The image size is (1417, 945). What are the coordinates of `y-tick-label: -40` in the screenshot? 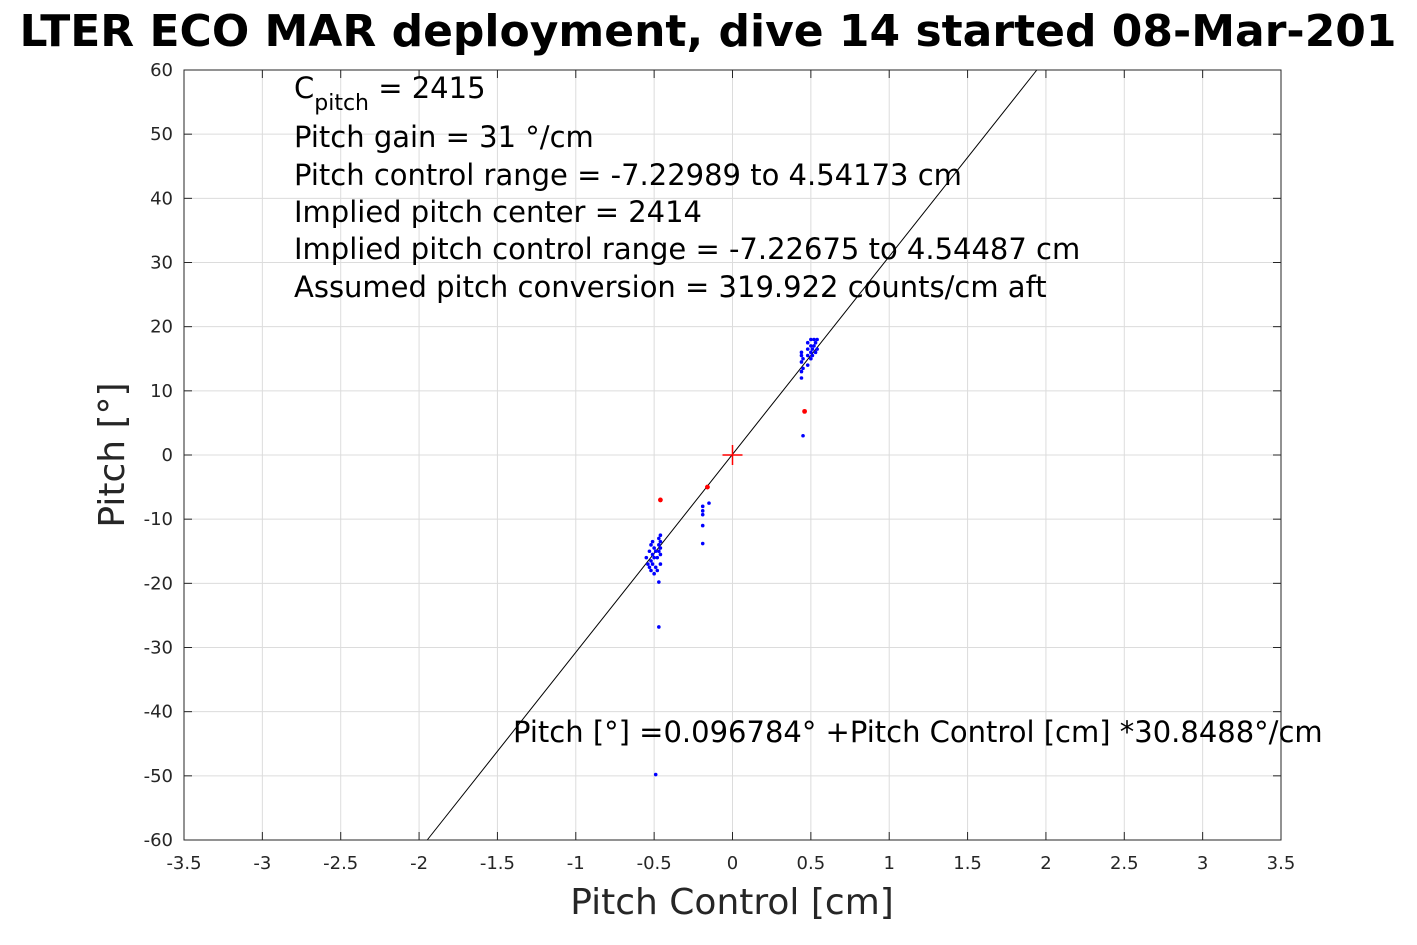 It's located at (158, 712).